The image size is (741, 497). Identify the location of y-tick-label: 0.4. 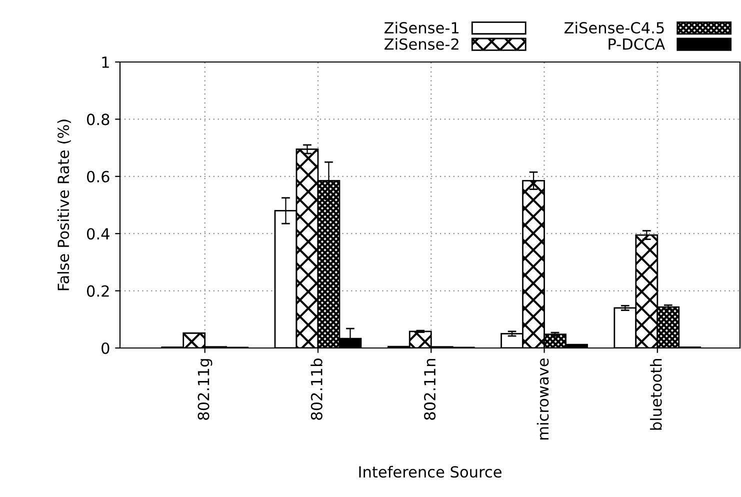
(98, 234).